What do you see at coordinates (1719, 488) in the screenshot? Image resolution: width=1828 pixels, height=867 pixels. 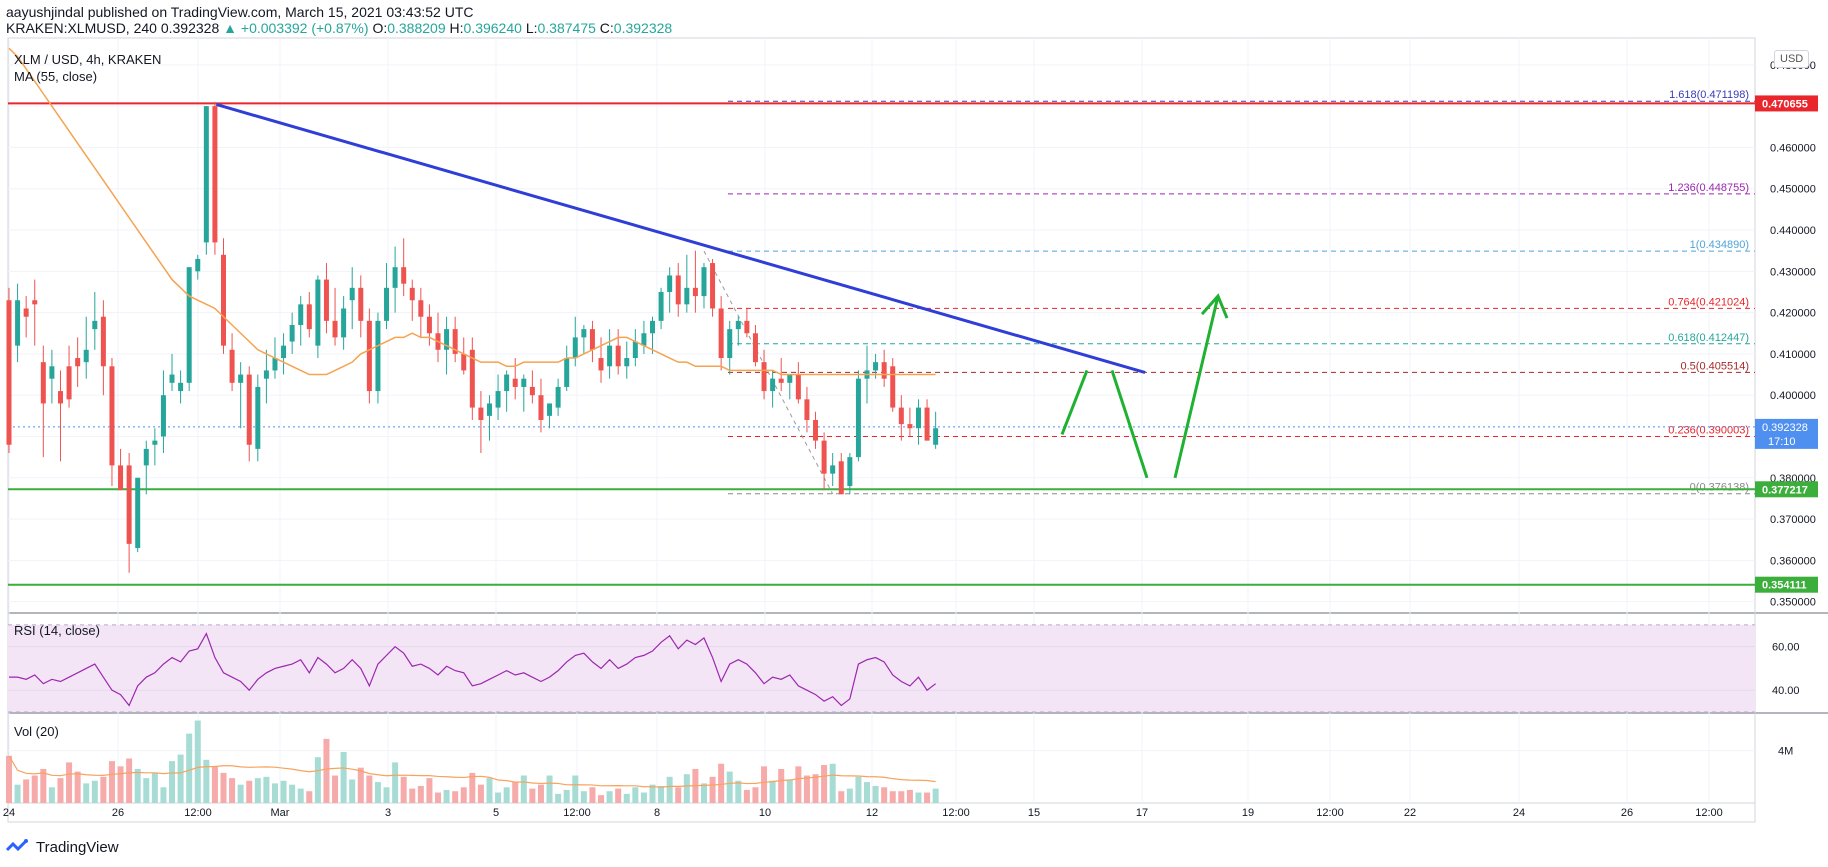 I see `fib-level-label: 0(0.376138)` at bounding box center [1719, 488].